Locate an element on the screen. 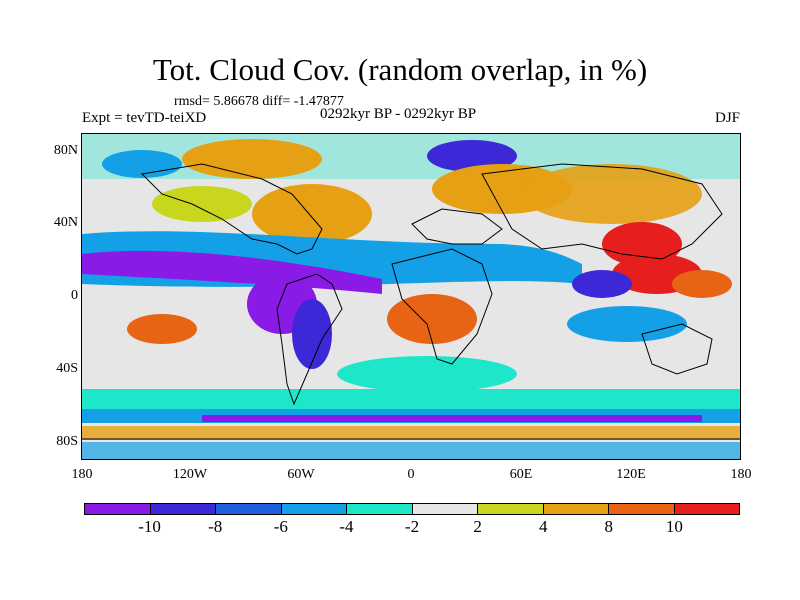 The height and width of the screenshot is (600, 800). lat-tick-40n: 40N is located at coordinates (65, 222).